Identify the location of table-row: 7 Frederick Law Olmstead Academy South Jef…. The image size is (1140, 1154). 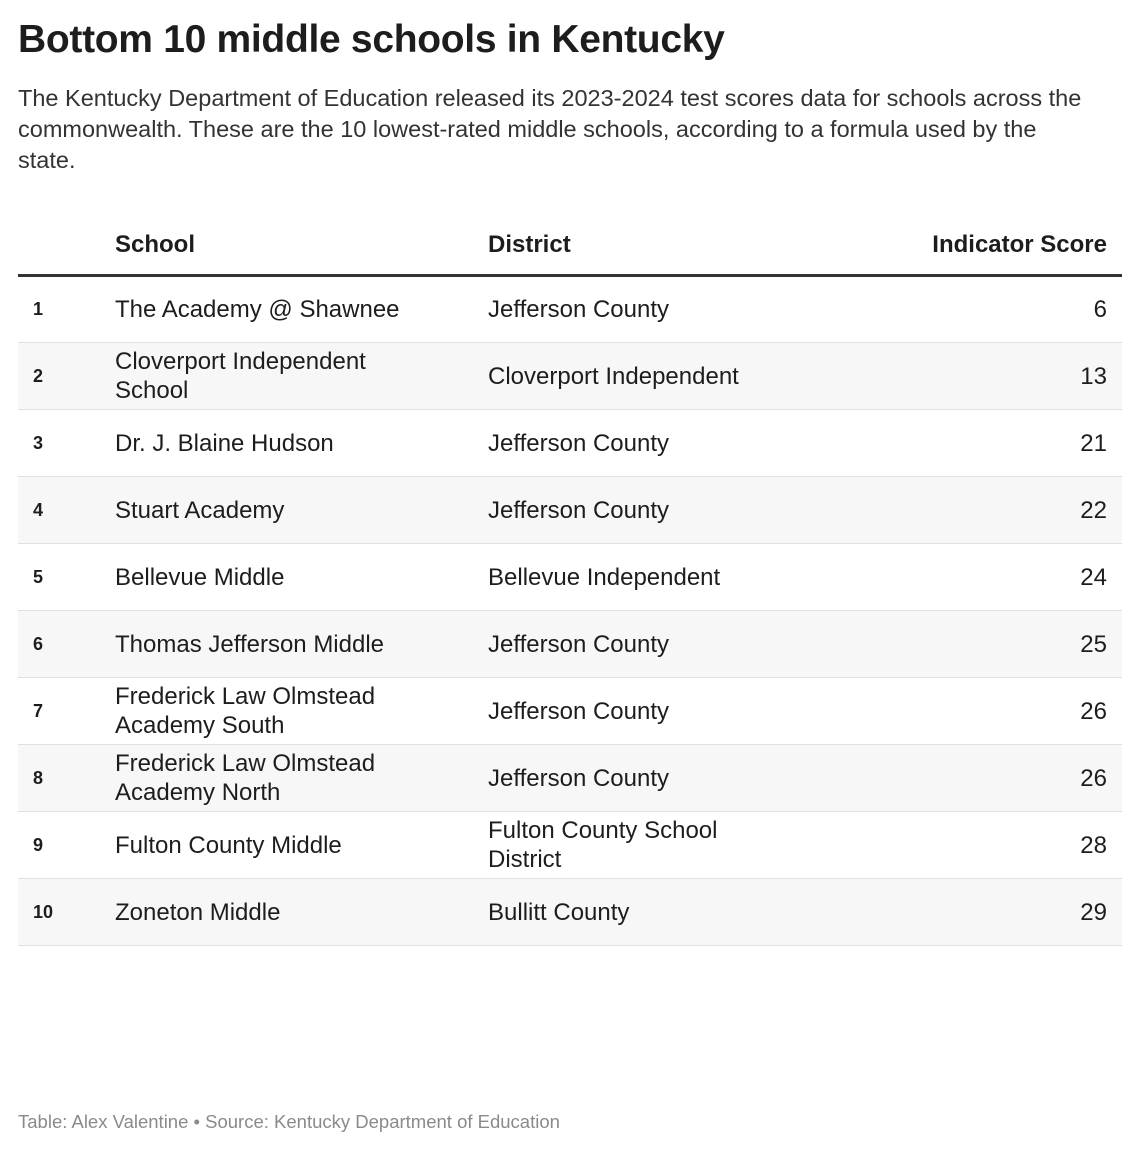
(570, 711).